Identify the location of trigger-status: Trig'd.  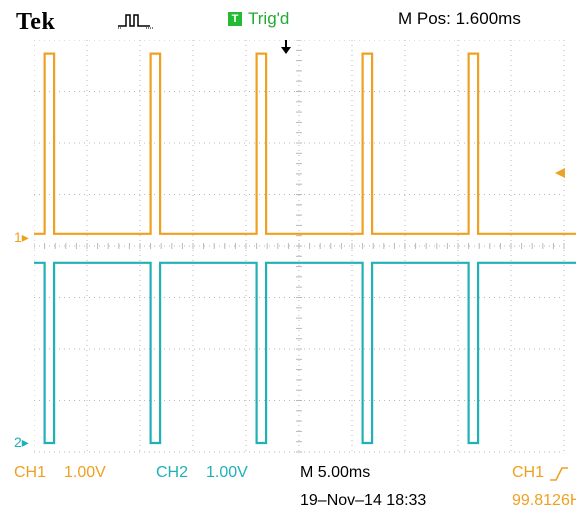
(269, 18).